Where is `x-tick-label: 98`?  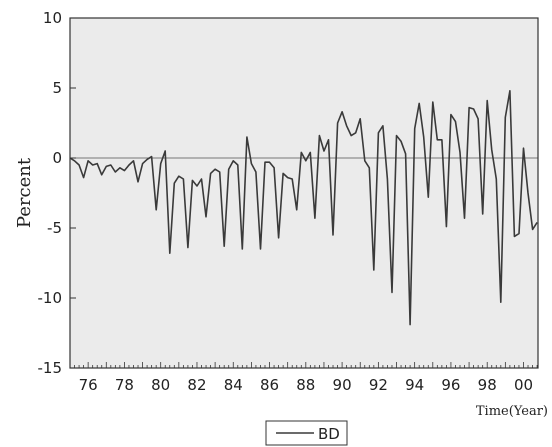 x-tick-label: 98 is located at coordinates (487, 385).